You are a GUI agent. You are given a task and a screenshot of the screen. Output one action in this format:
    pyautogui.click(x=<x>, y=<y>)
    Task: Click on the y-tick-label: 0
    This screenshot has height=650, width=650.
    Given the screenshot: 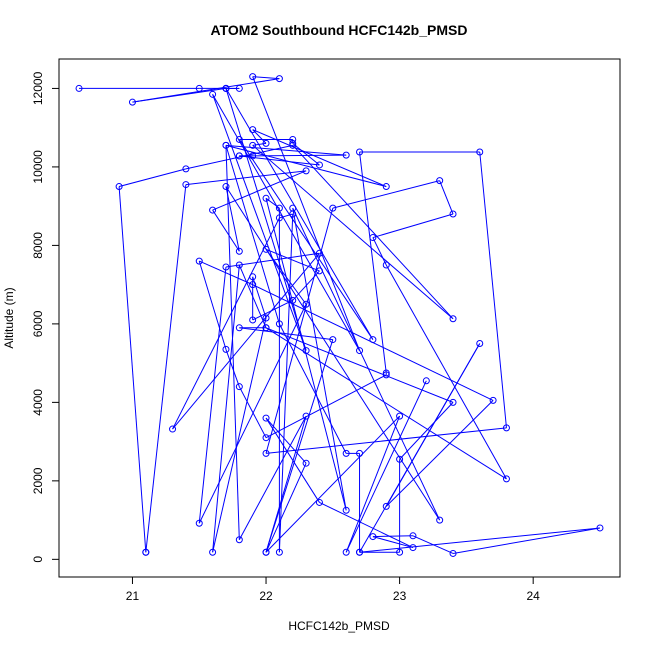 What is the action you would take?
    pyautogui.click(x=38, y=559)
    